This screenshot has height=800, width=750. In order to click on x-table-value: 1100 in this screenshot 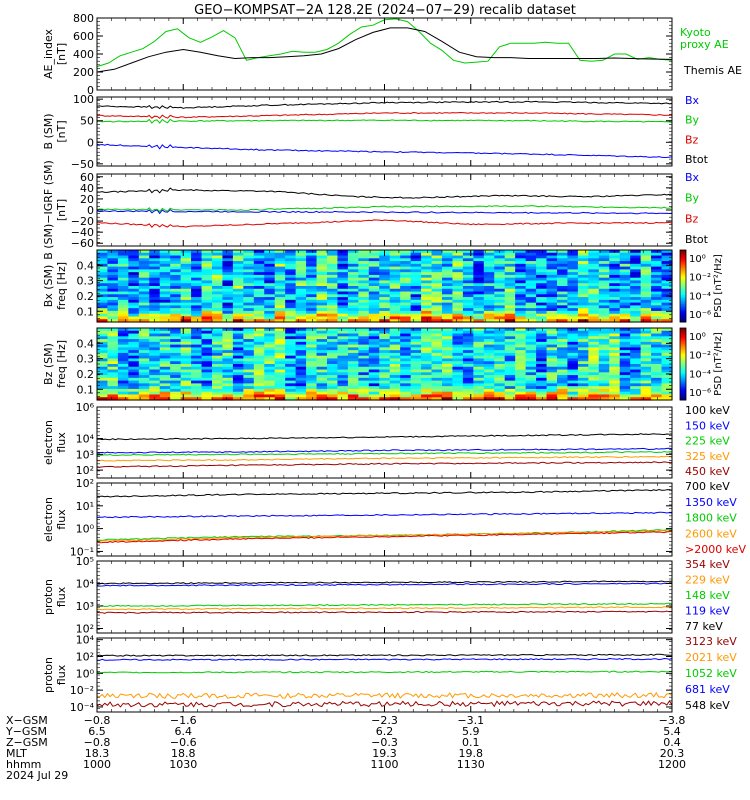, I will do `click(385, 764)`.